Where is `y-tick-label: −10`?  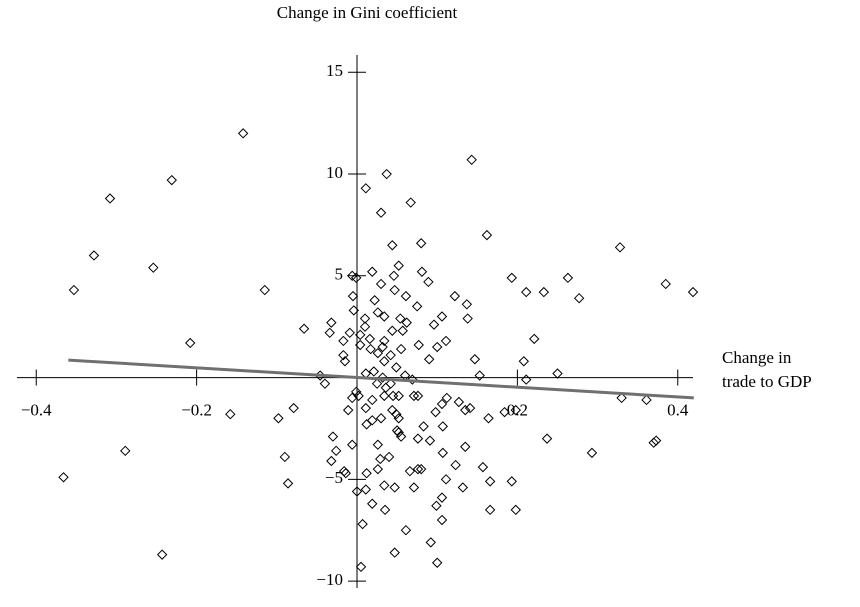 y-tick-label: −10 is located at coordinates (329, 579).